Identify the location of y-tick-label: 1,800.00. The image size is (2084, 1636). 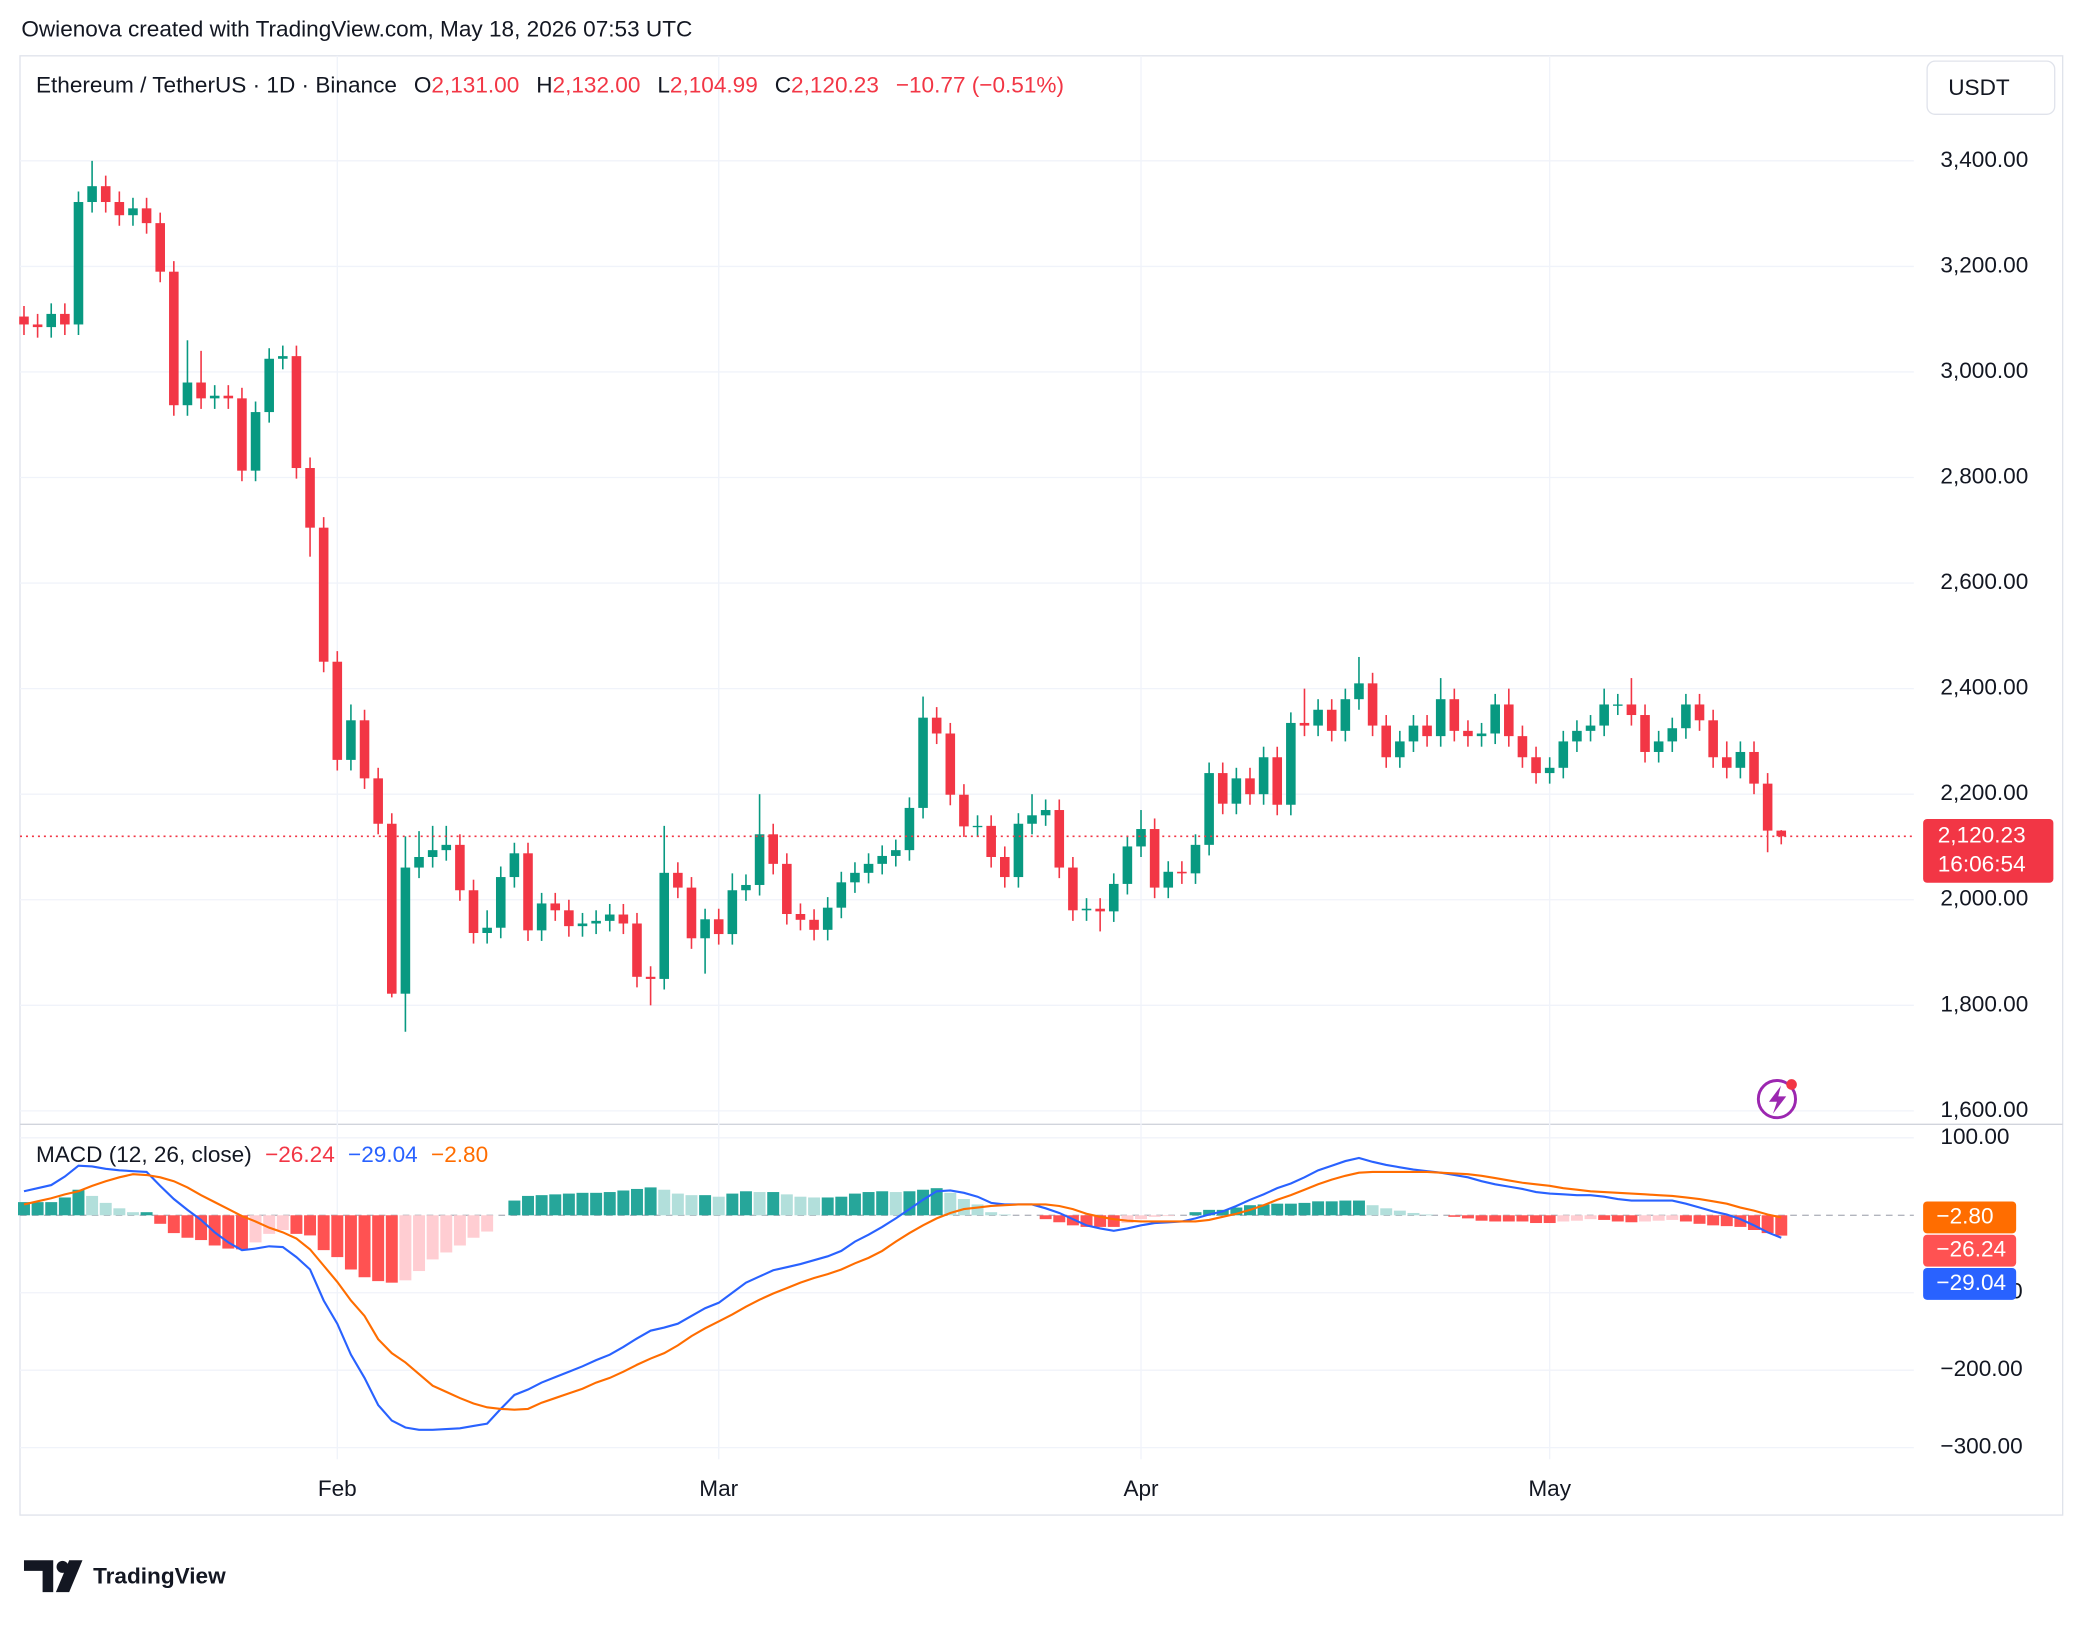
(1984, 1003).